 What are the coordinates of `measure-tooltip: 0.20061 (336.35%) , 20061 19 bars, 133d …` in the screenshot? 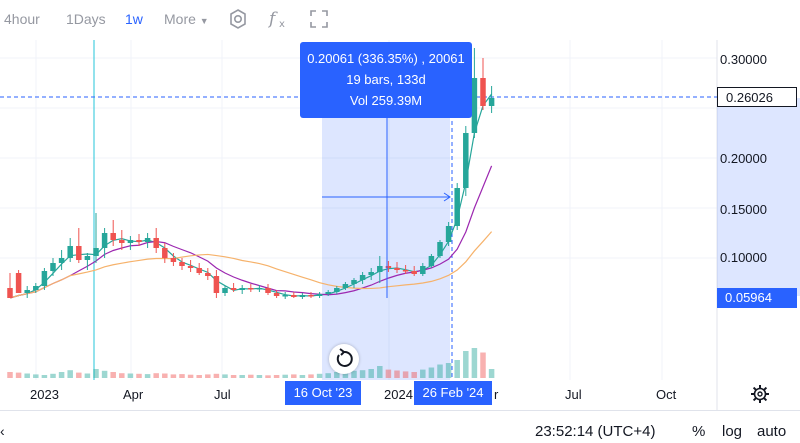 It's located at (386, 80).